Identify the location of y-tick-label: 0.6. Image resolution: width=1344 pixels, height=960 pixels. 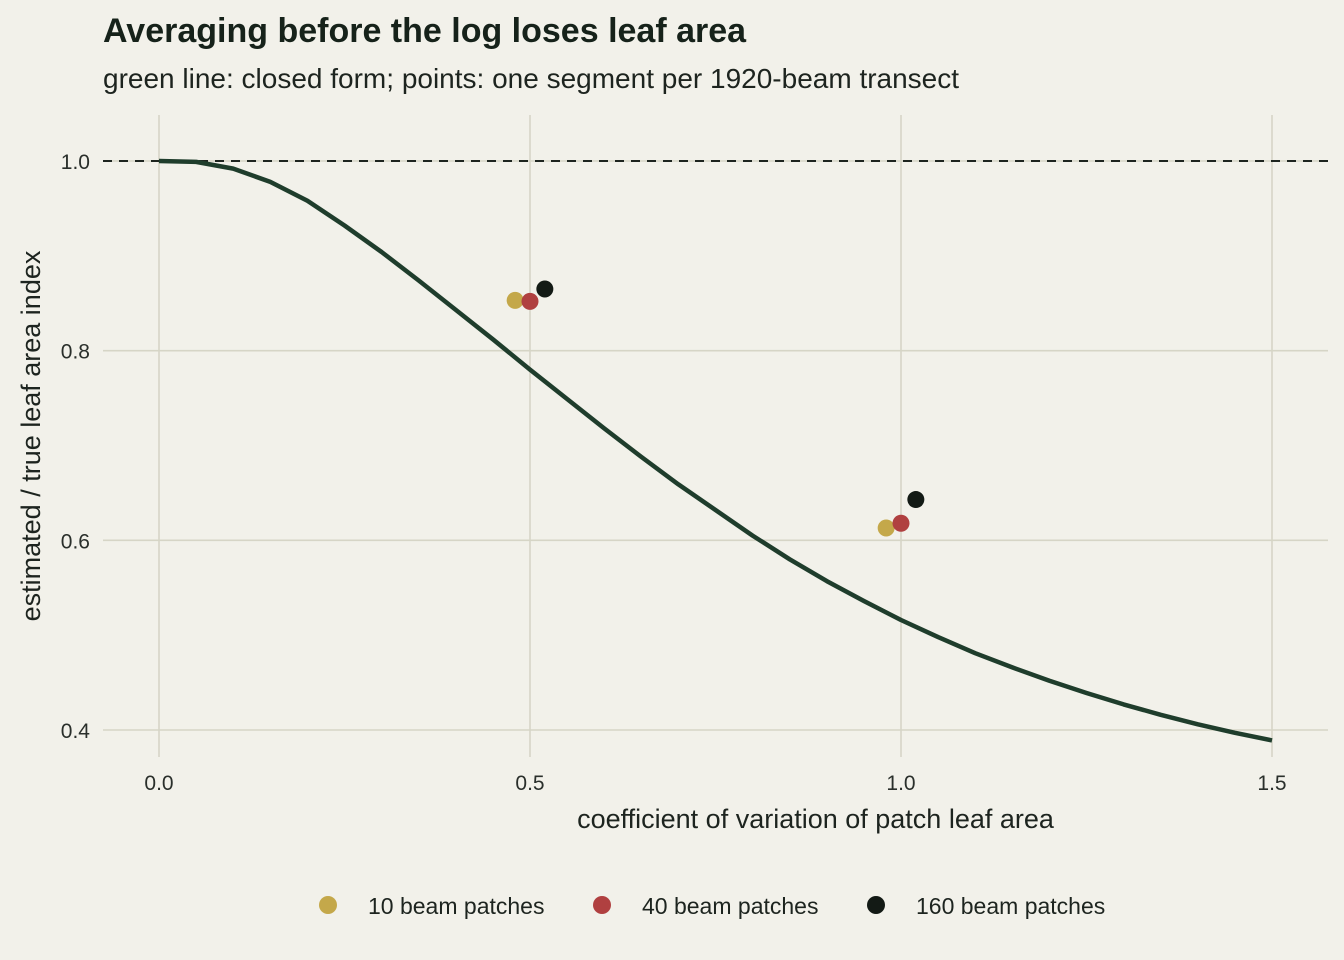
(75, 541).